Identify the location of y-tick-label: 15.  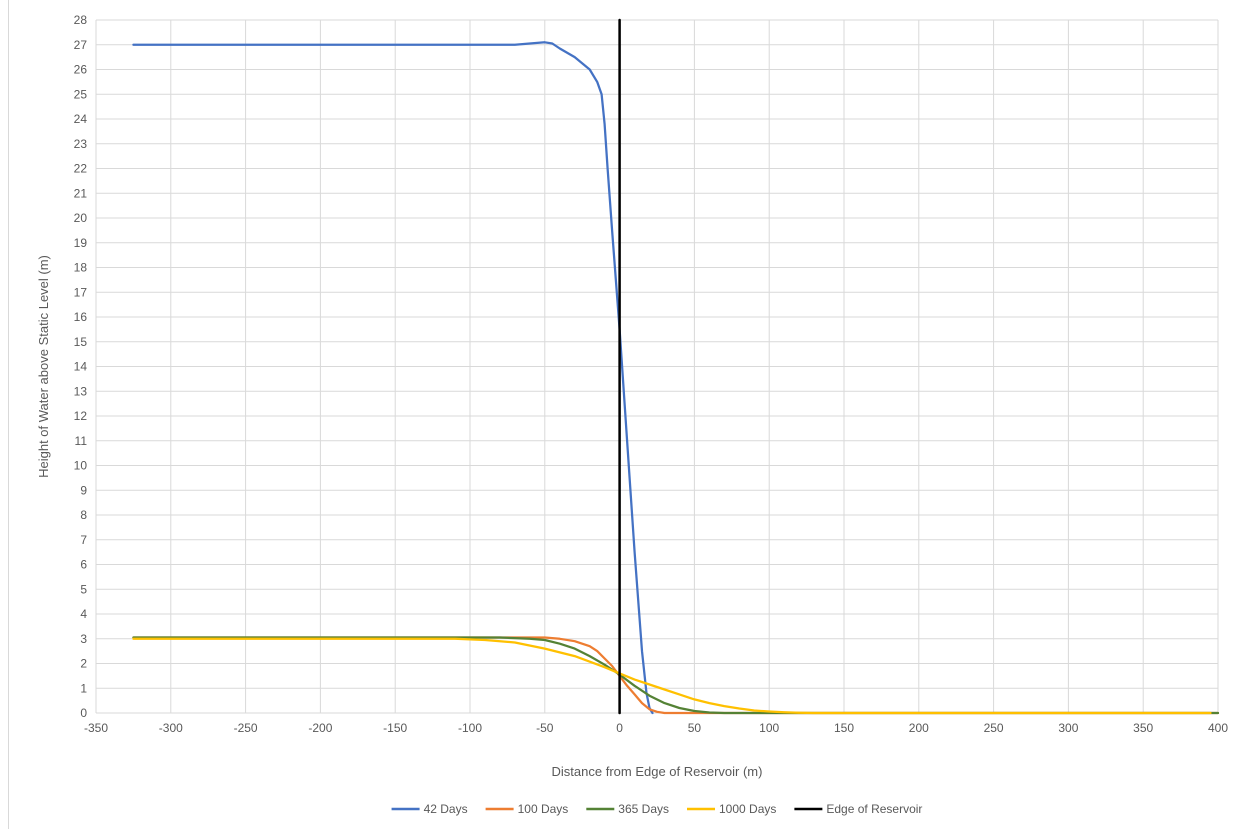
(81, 342).